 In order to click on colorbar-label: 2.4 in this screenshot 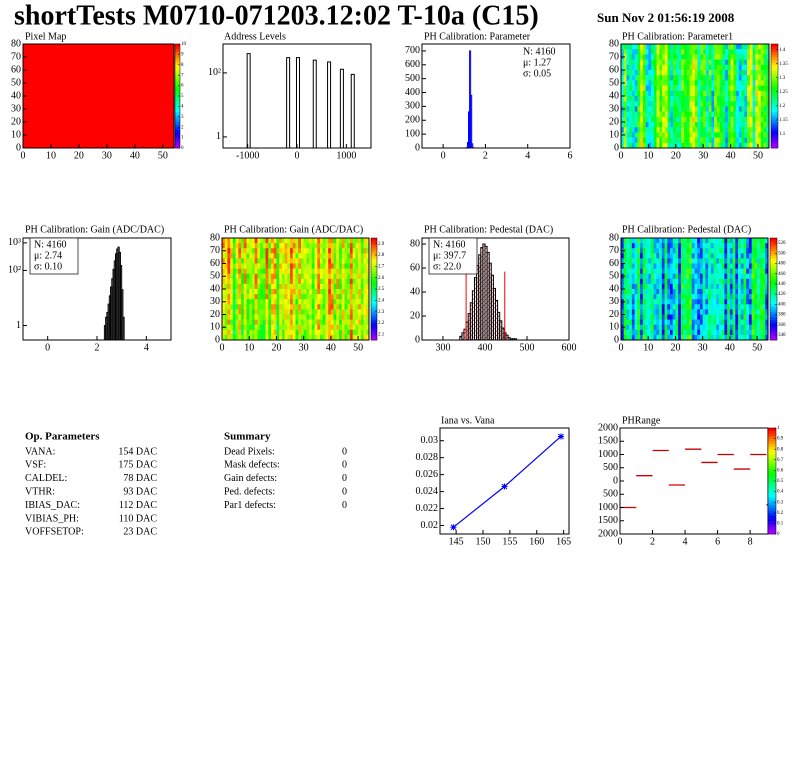, I will do `click(381, 300)`.